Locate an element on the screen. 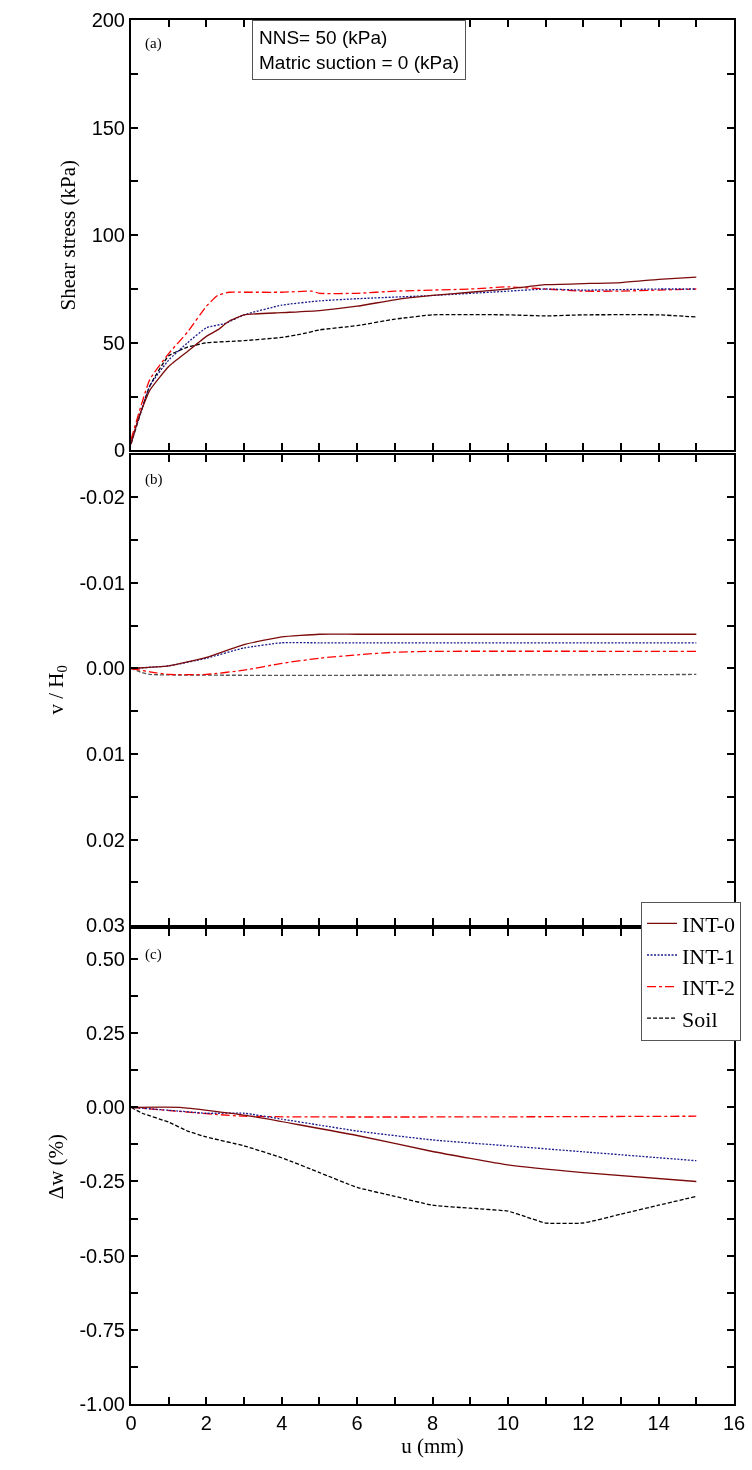  x-tick-label: 10 is located at coordinates (508, 1423).